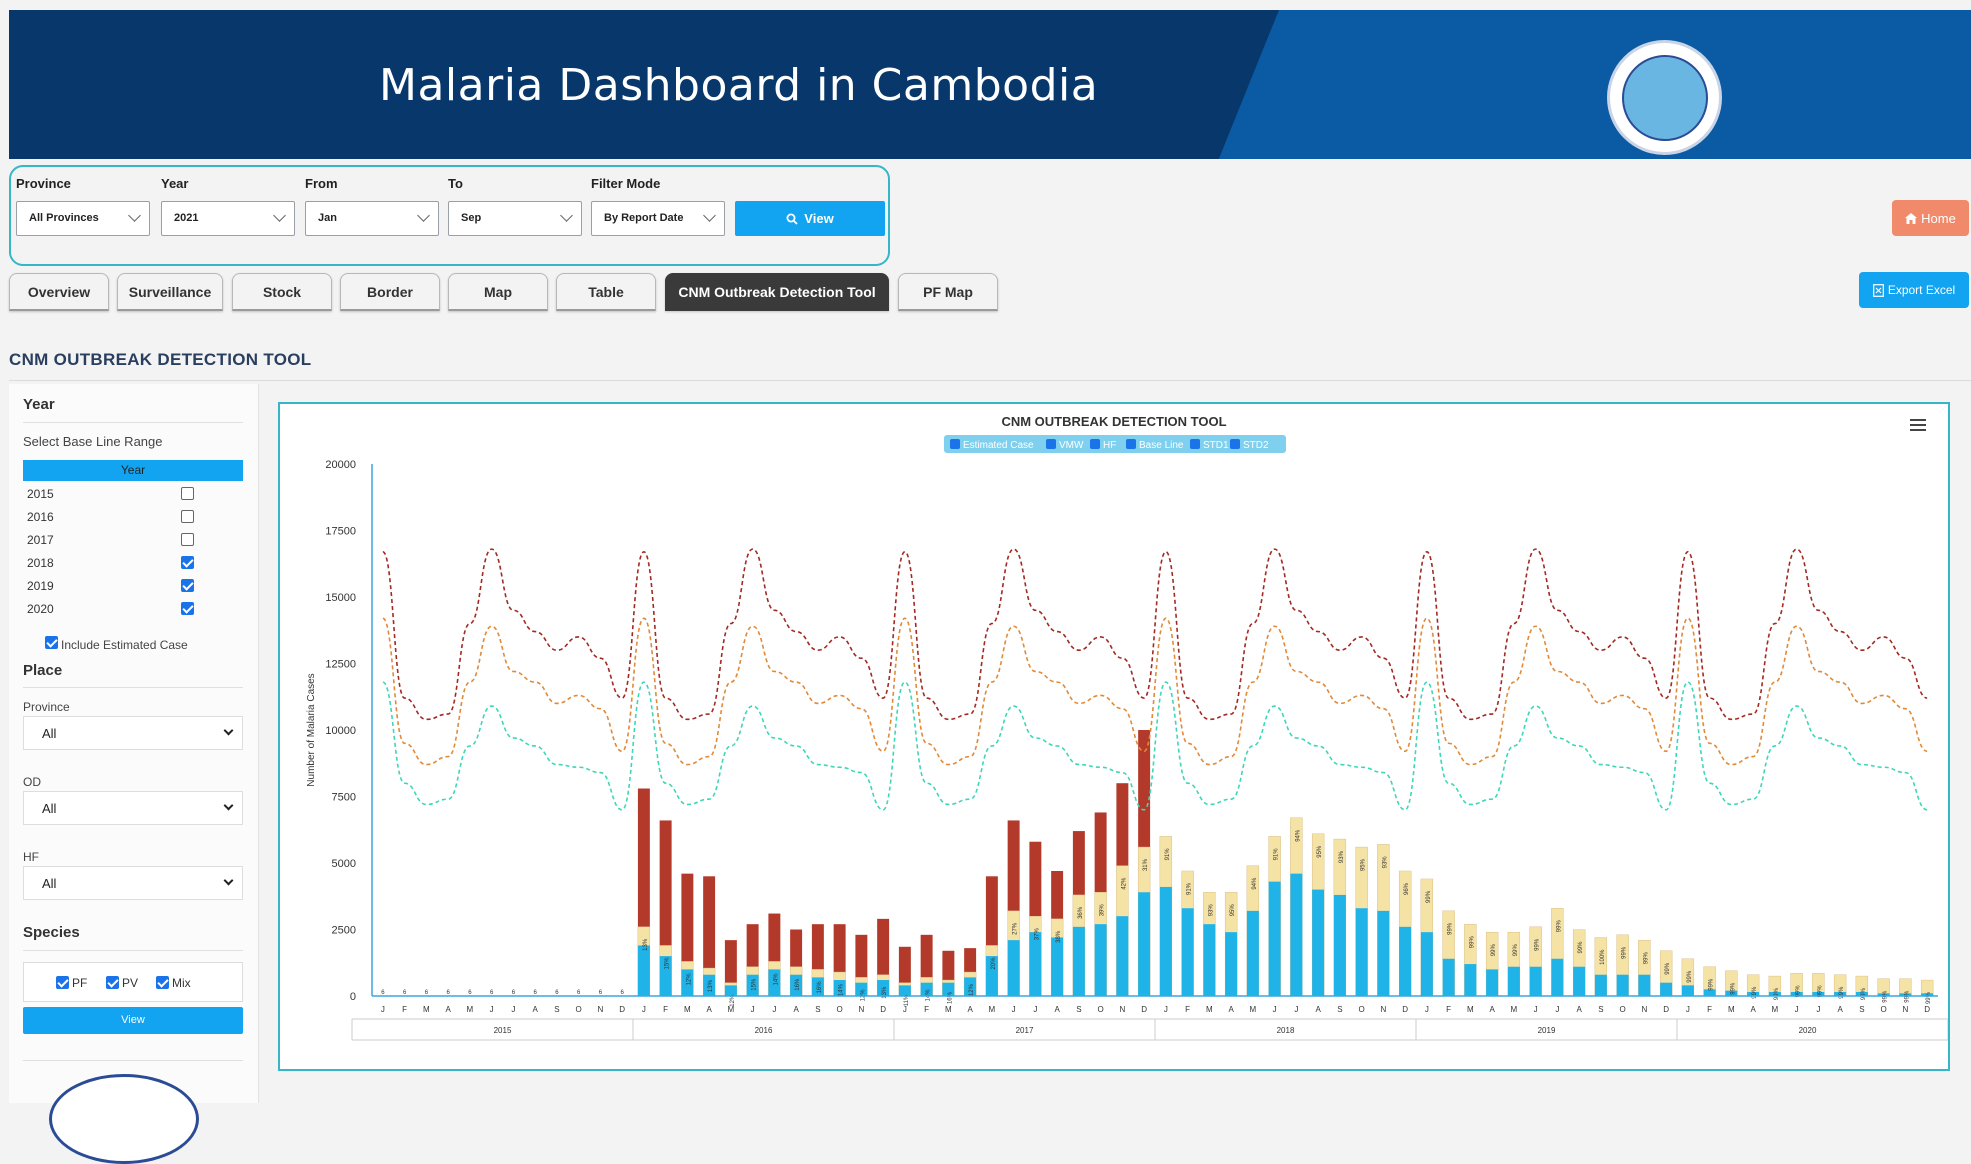 The height and width of the screenshot is (1164, 1971). Describe the element at coordinates (1914, 290) in the screenshot. I see `export-excel-button: Export Excel` at that location.